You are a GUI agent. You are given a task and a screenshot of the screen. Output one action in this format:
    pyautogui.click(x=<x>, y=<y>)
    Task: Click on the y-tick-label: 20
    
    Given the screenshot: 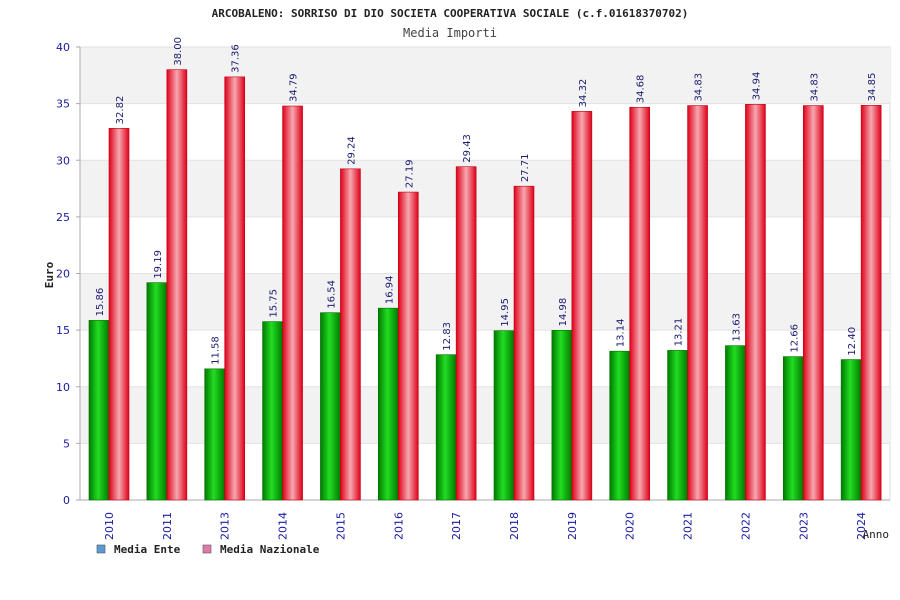 What is the action you would take?
    pyautogui.click(x=63, y=274)
    